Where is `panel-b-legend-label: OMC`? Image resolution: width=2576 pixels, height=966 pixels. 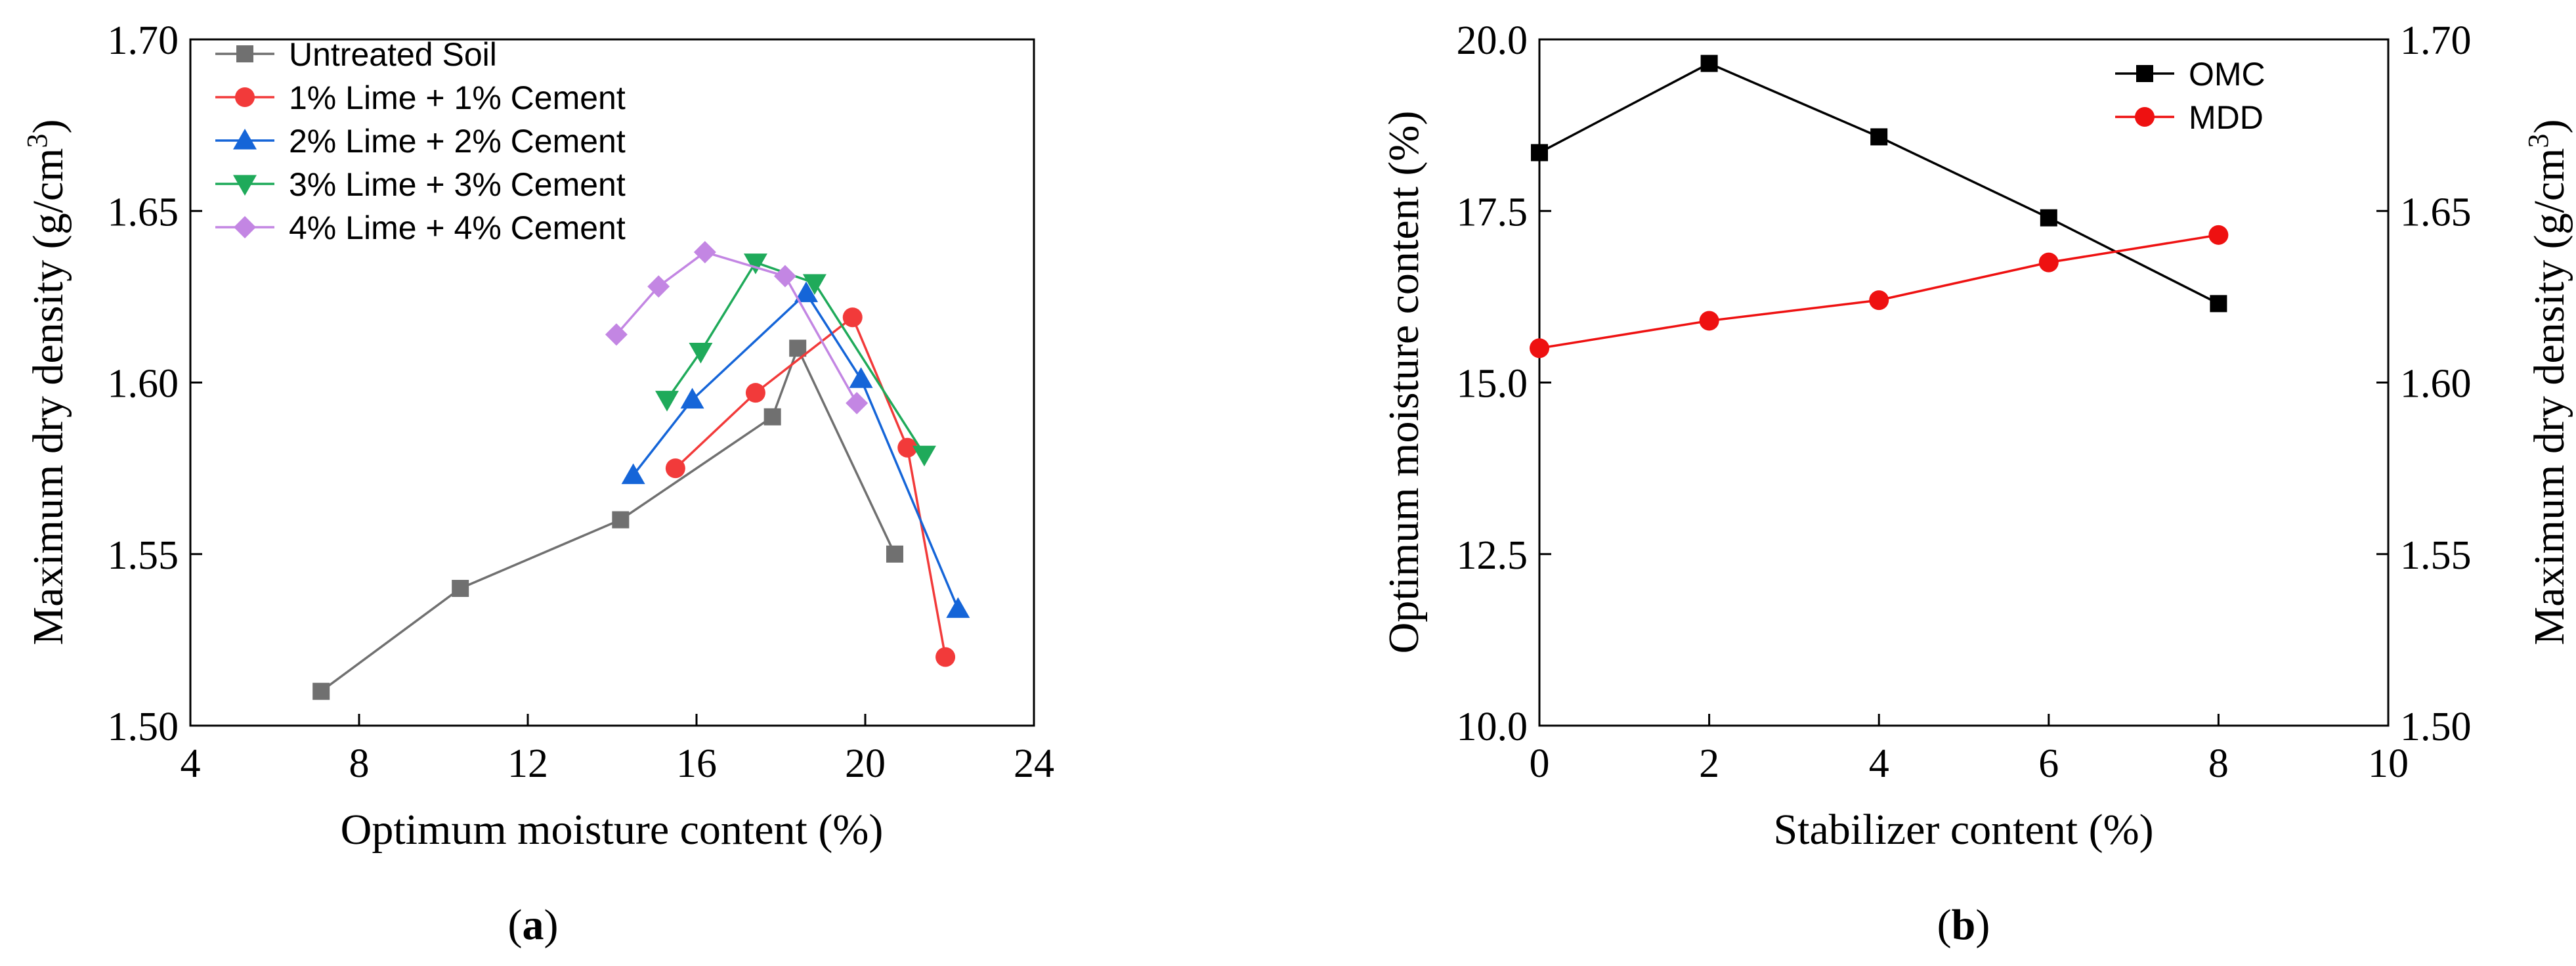 panel-b-legend-label: OMC is located at coordinates (2227, 74).